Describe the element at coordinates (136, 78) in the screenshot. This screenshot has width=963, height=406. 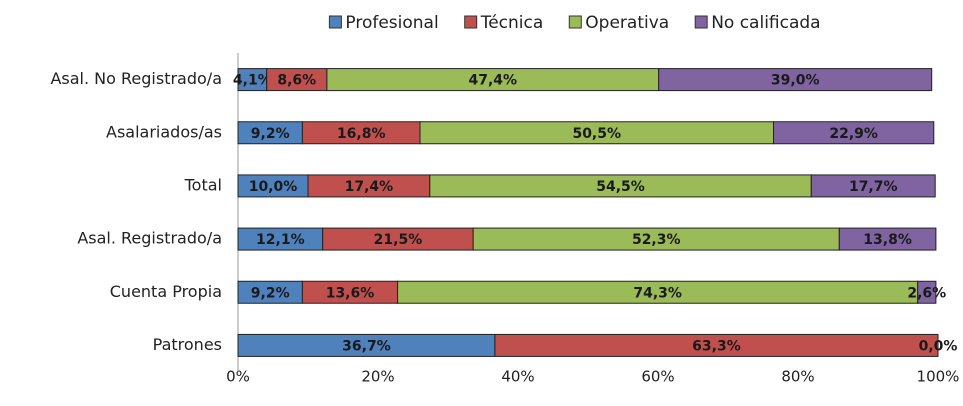
I see `y-tick-label: Asal. No Registrado/a` at that location.